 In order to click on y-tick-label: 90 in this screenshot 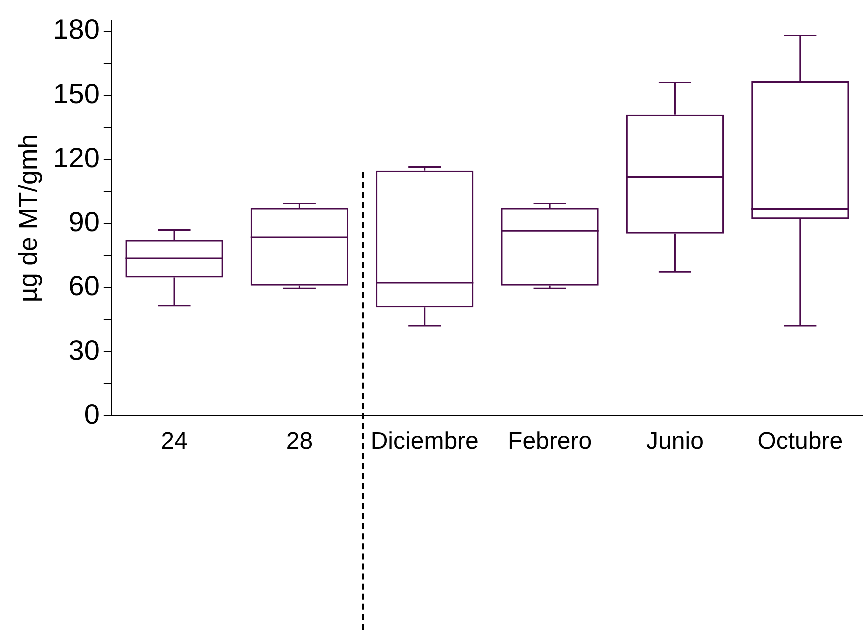, I will do `click(84, 222)`.